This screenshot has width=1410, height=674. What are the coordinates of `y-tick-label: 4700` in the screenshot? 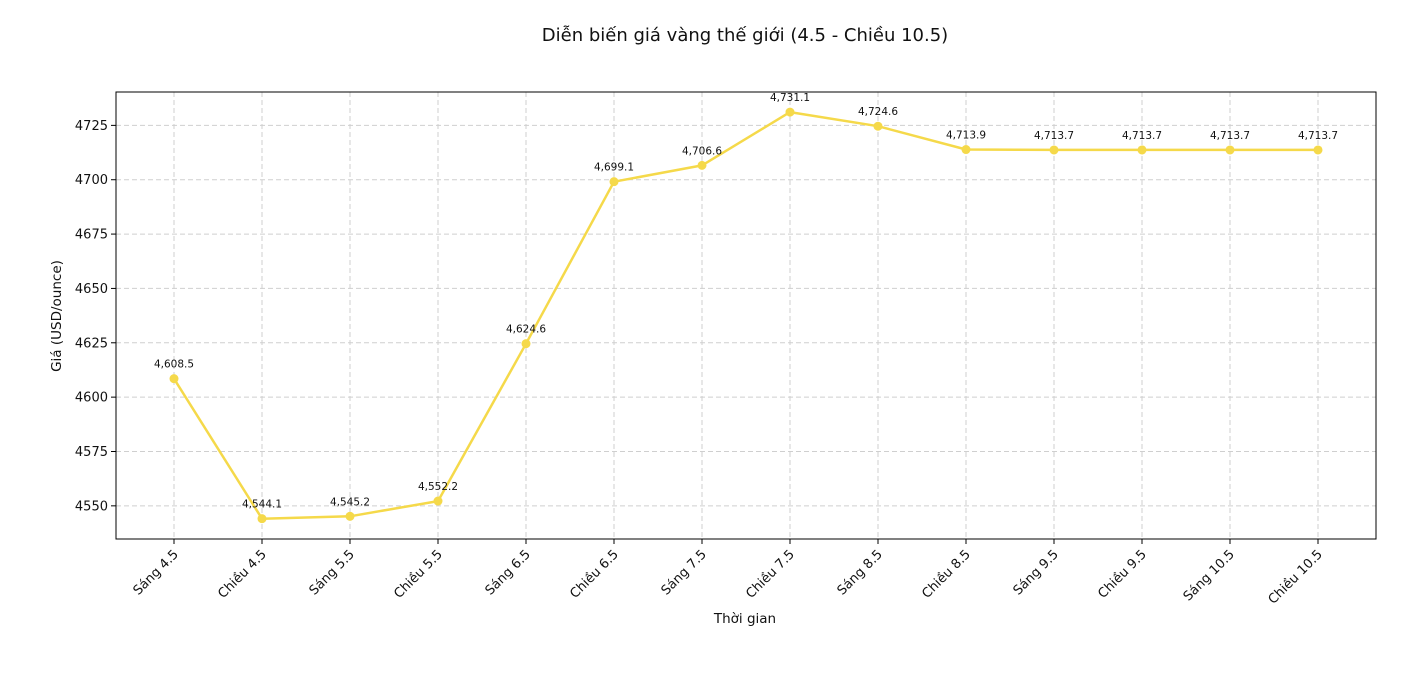 It's located at (91, 180).